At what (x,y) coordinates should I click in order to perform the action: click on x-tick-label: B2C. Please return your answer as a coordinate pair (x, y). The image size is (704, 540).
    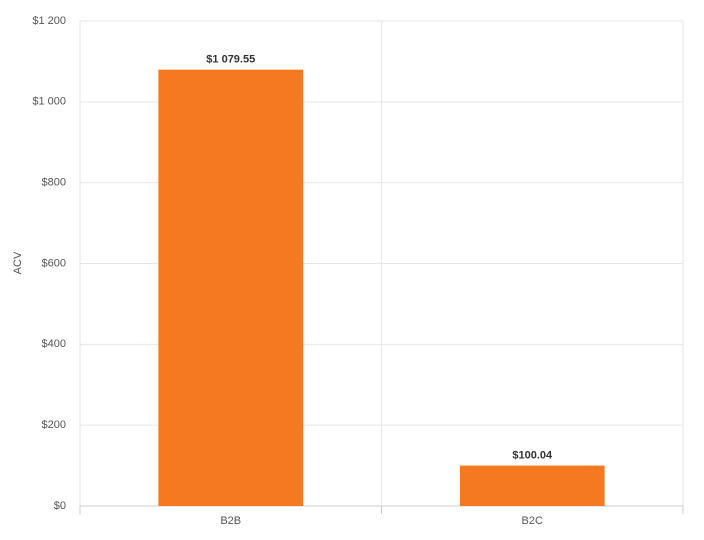
    Looking at the image, I should click on (532, 521).